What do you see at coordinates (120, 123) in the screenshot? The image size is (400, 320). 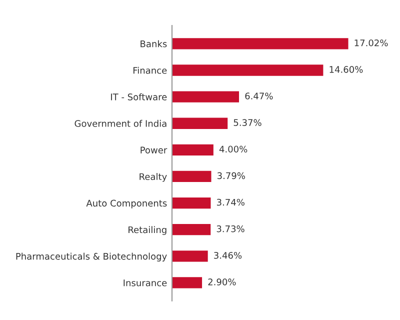 I see `y-tick-label: Government of India` at bounding box center [120, 123].